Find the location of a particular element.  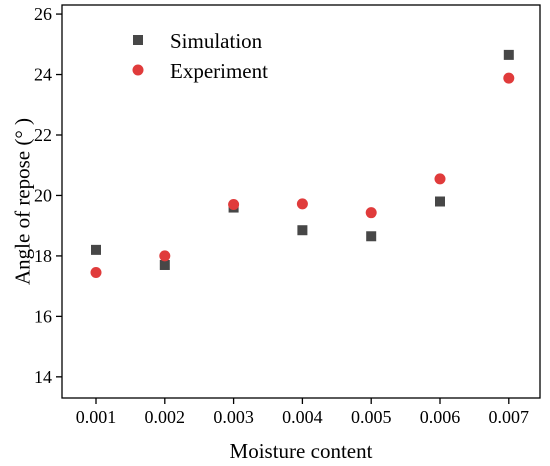

x-tick-label: 0.003 is located at coordinates (233, 417).